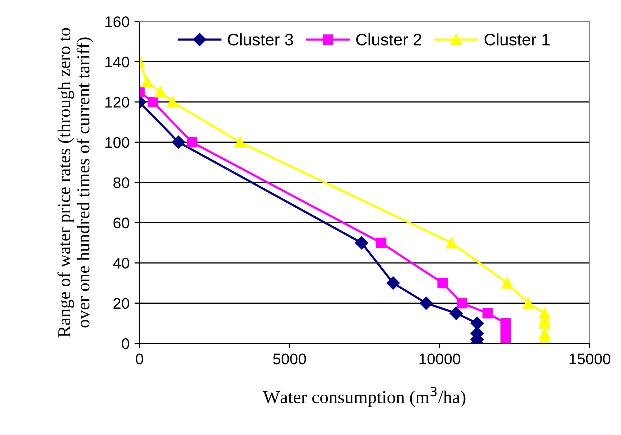 The height and width of the screenshot is (435, 621). Describe the element at coordinates (517, 40) in the screenshot. I see `legend-label: Cluster 1` at that location.